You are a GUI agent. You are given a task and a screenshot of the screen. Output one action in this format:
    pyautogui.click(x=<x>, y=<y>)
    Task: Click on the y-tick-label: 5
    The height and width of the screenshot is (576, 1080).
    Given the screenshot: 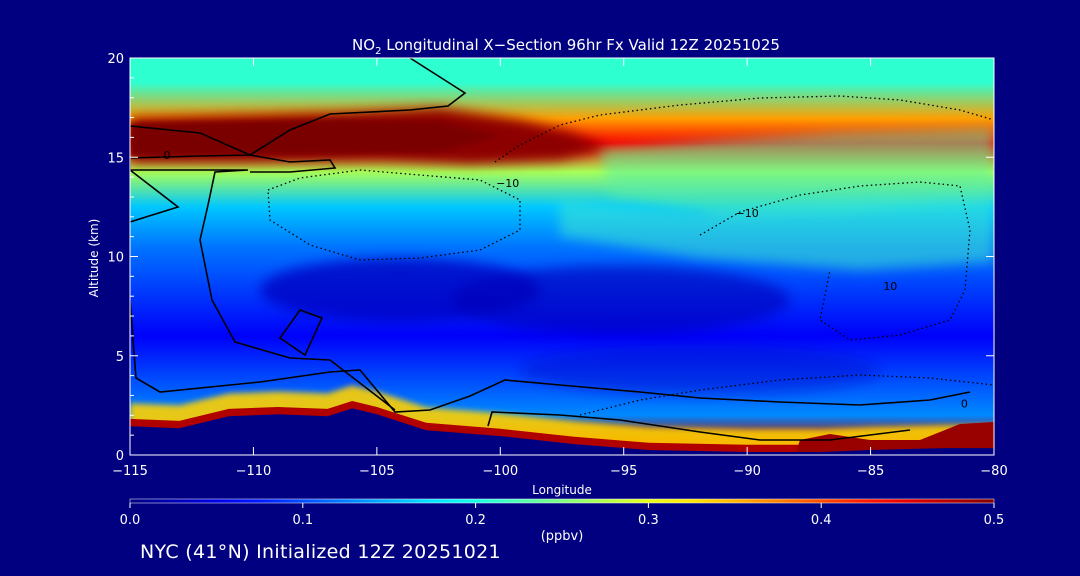 What is the action you would take?
    pyautogui.click(x=120, y=357)
    